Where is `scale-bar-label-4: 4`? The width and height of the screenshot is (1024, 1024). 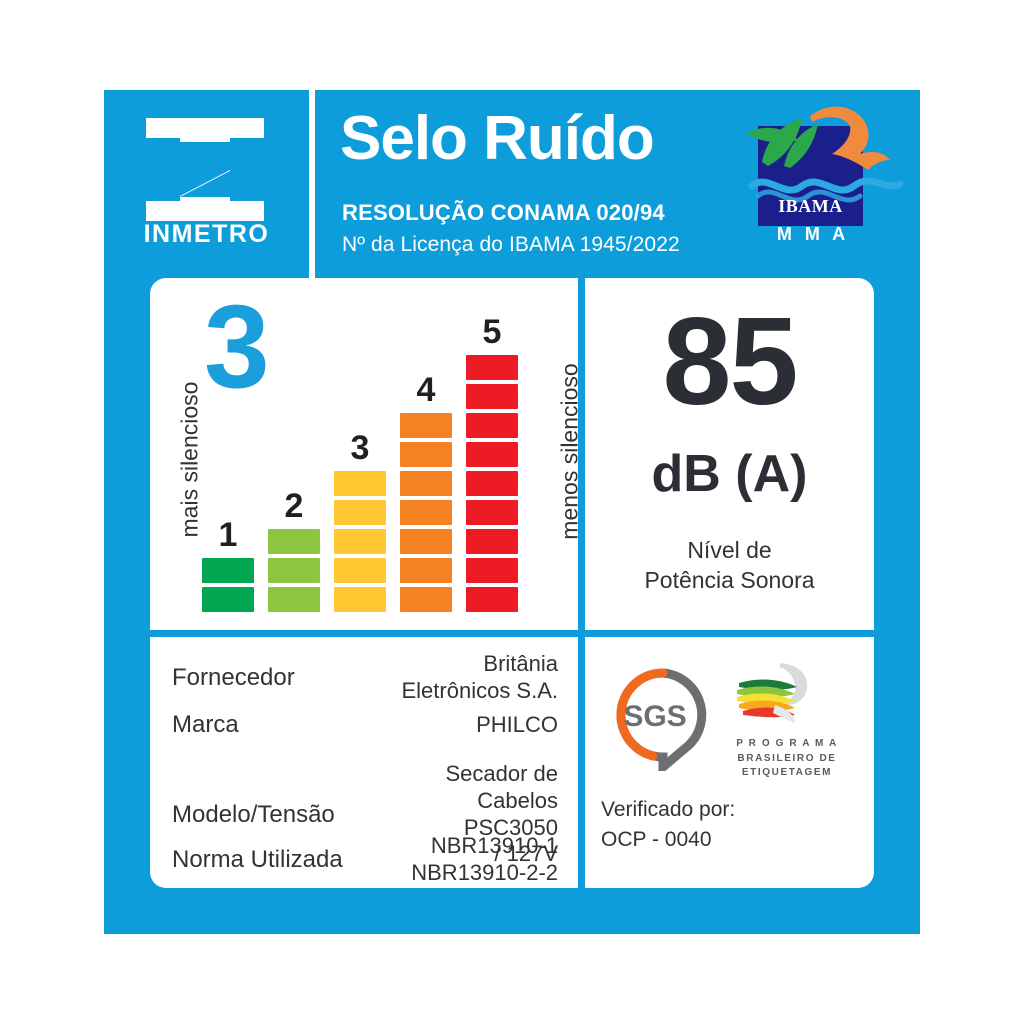
scale-bar-label-4: 4 is located at coordinates (426, 390).